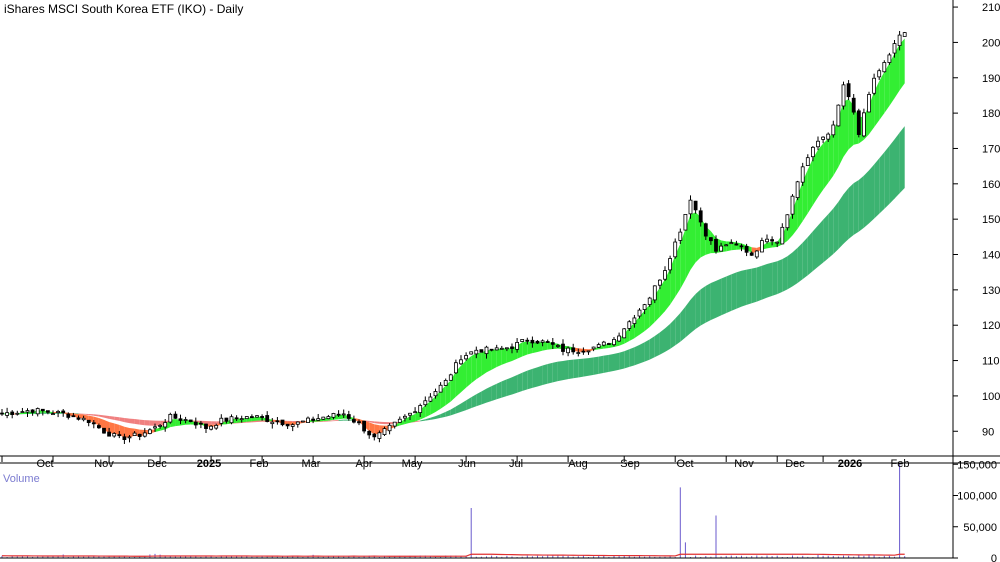 This screenshot has width=1000, height=562. What do you see at coordinates (991, 149) in the screenshot?
I see `price-tick-label: 170` at bounding box center [991, 149].